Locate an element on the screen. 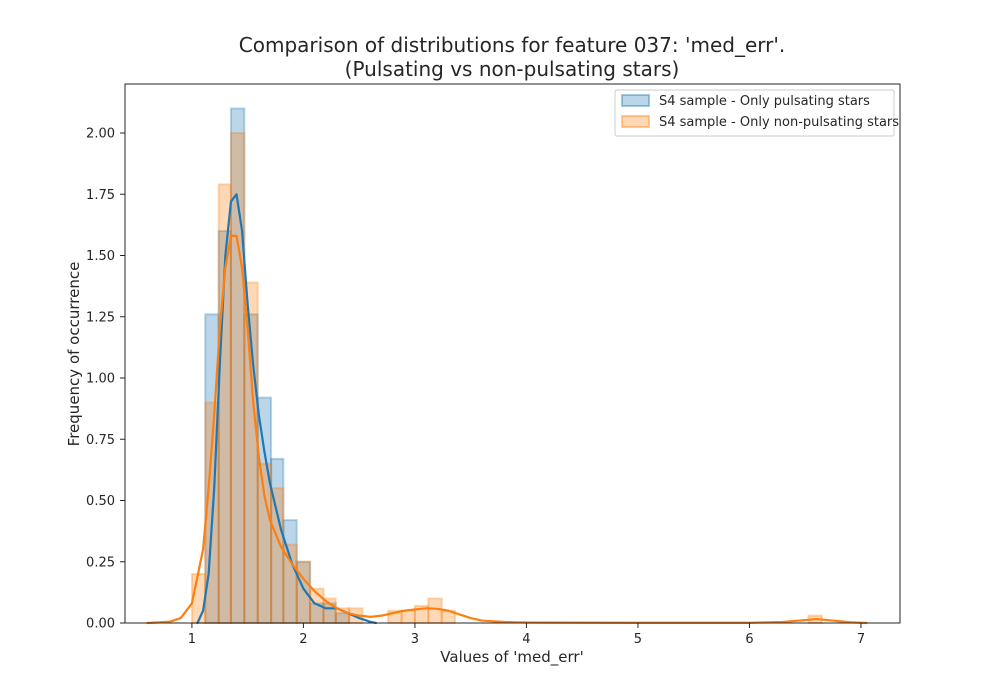 Image resolution: width=1000 pixels, height=700 pixels. x-tick-label: 3 is located at coordinates (415, 639).